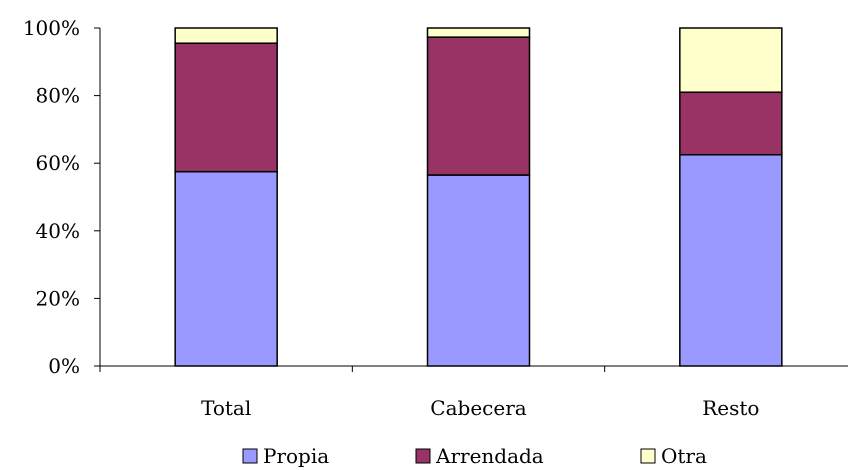  Describe the element at coordinates (250, 456) in the screenshot. I see `legend-swatch-propia` at that location.